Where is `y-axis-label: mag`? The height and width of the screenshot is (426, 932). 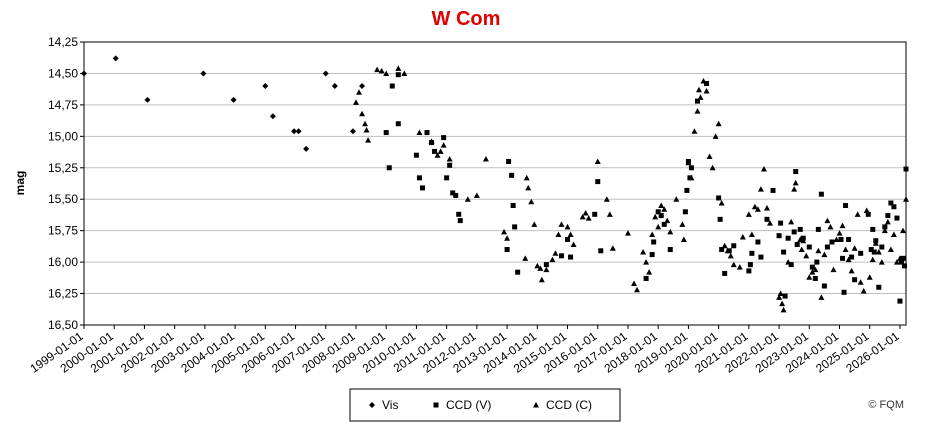
y-axis-label: mag is located at coordinates (20, 183).